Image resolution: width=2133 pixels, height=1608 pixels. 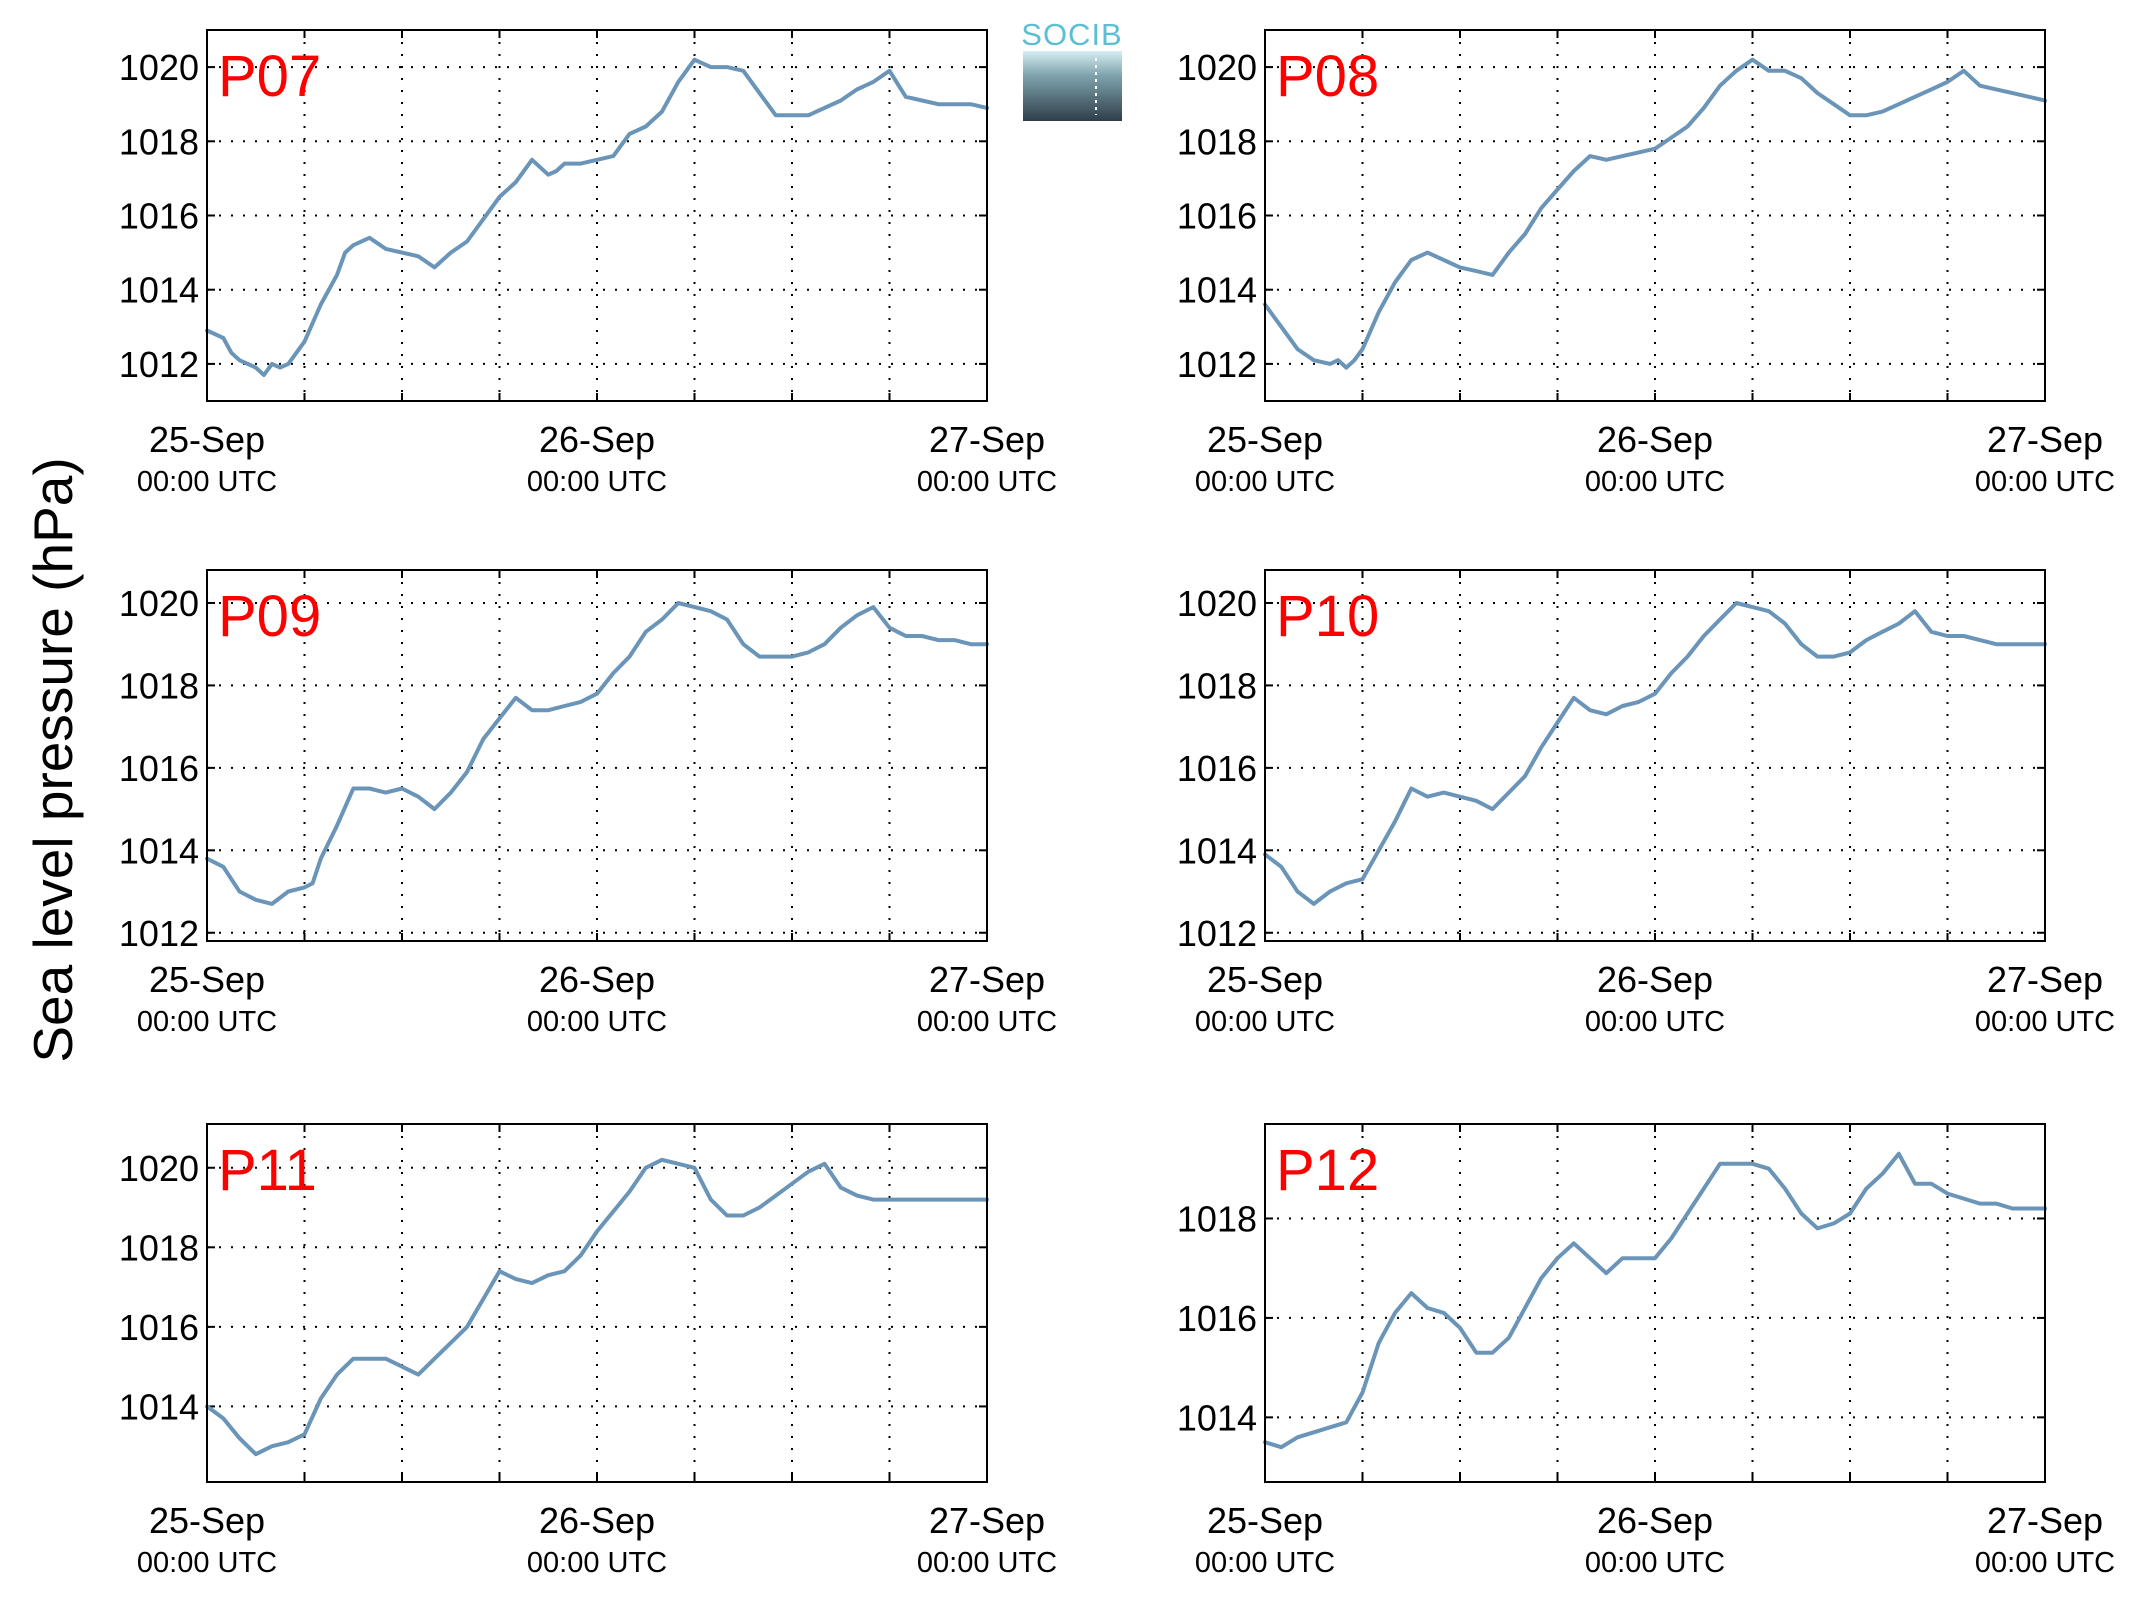 I want to click on figure-ylabel: Sea level pressure (hPa), so click(x=53, y=759).